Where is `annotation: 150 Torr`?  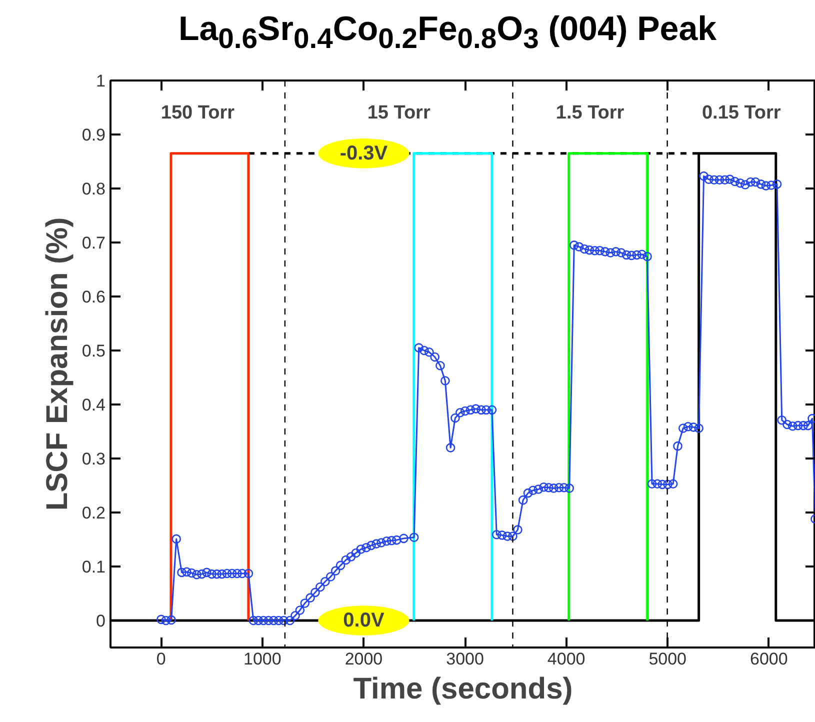
annotation: 150 Torr is located at coordinates (198, 113).